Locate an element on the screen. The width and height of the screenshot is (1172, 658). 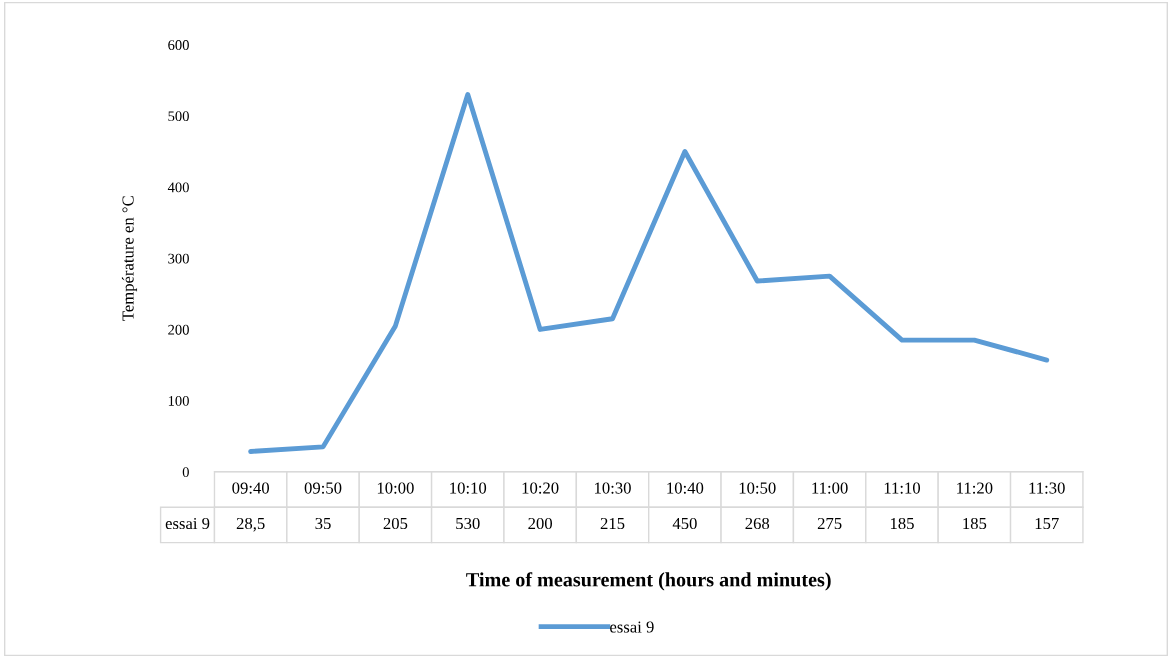
y-tick-label: 600 is located at coordinates (178, 45).